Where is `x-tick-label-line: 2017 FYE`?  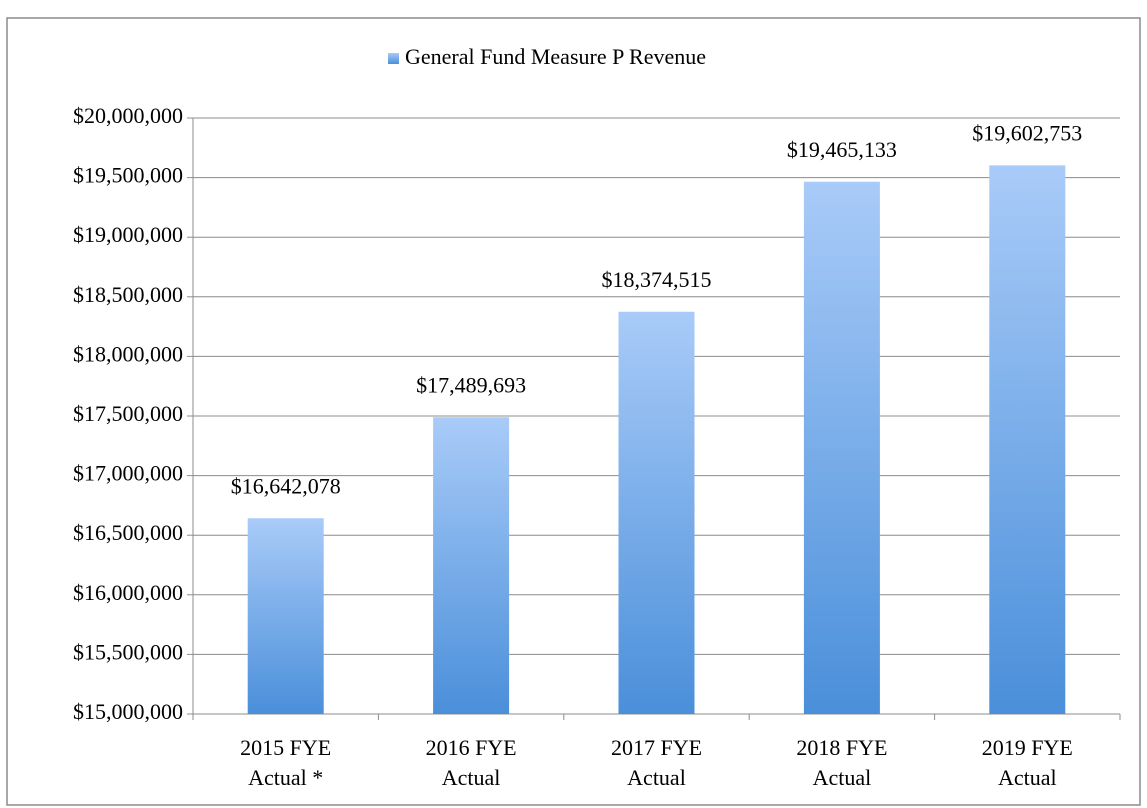 x-tick-label-line: 2017 FYE is located at coordinates (656, 747).